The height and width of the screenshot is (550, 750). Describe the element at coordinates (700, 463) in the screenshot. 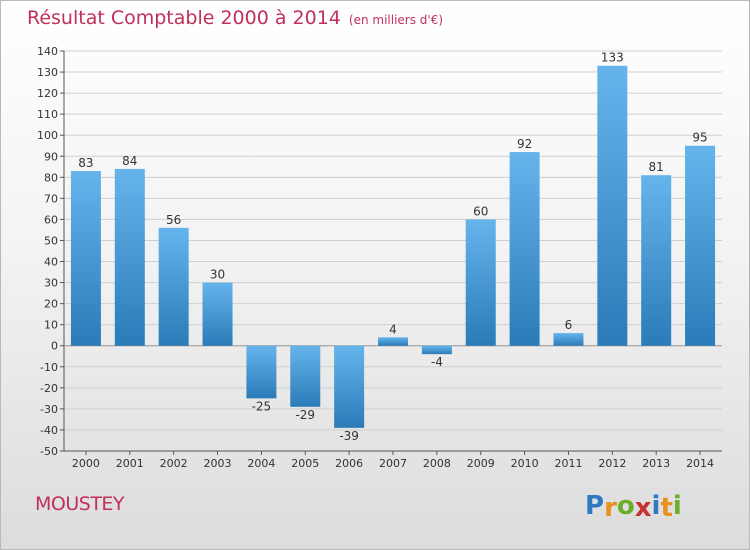

I see `x-tick-label-2014: 2014` at that location.